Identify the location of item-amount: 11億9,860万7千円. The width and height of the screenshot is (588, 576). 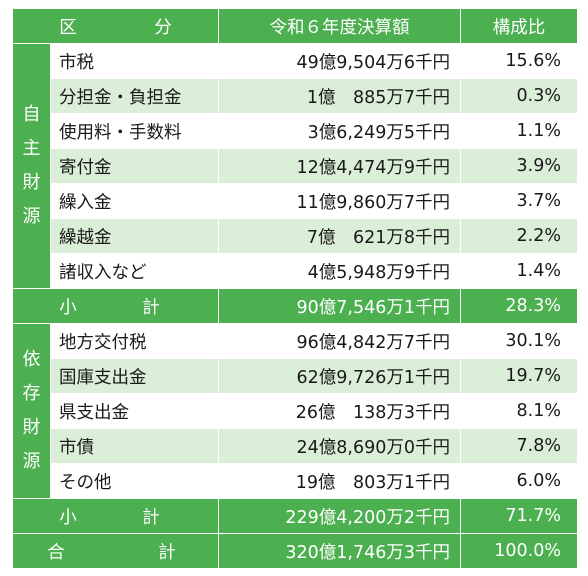
(339, 201).